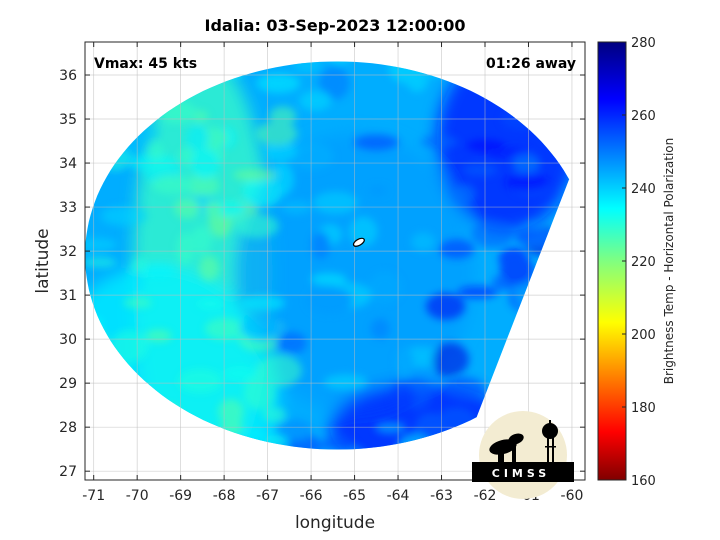 Image resolution: width=720 pixels, height=540 pixels. What do you see at coordinates (311, 496) in the screenshot?
I see `x-tick-label: -66` at bounding box center [311, 496].